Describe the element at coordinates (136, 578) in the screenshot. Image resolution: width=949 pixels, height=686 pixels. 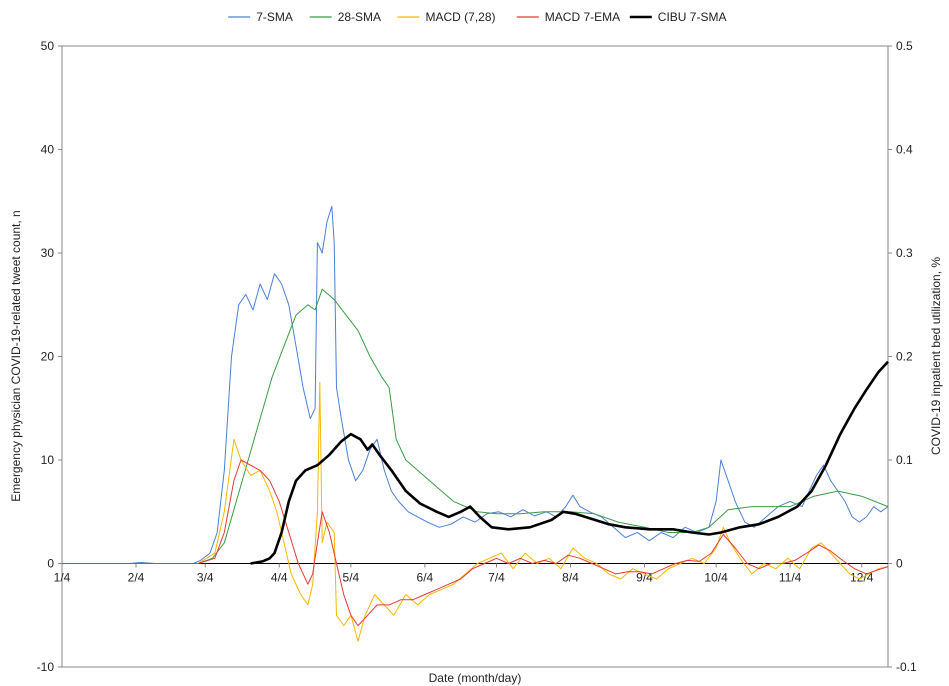
I see `x-tick-label: 2/4` at that location.